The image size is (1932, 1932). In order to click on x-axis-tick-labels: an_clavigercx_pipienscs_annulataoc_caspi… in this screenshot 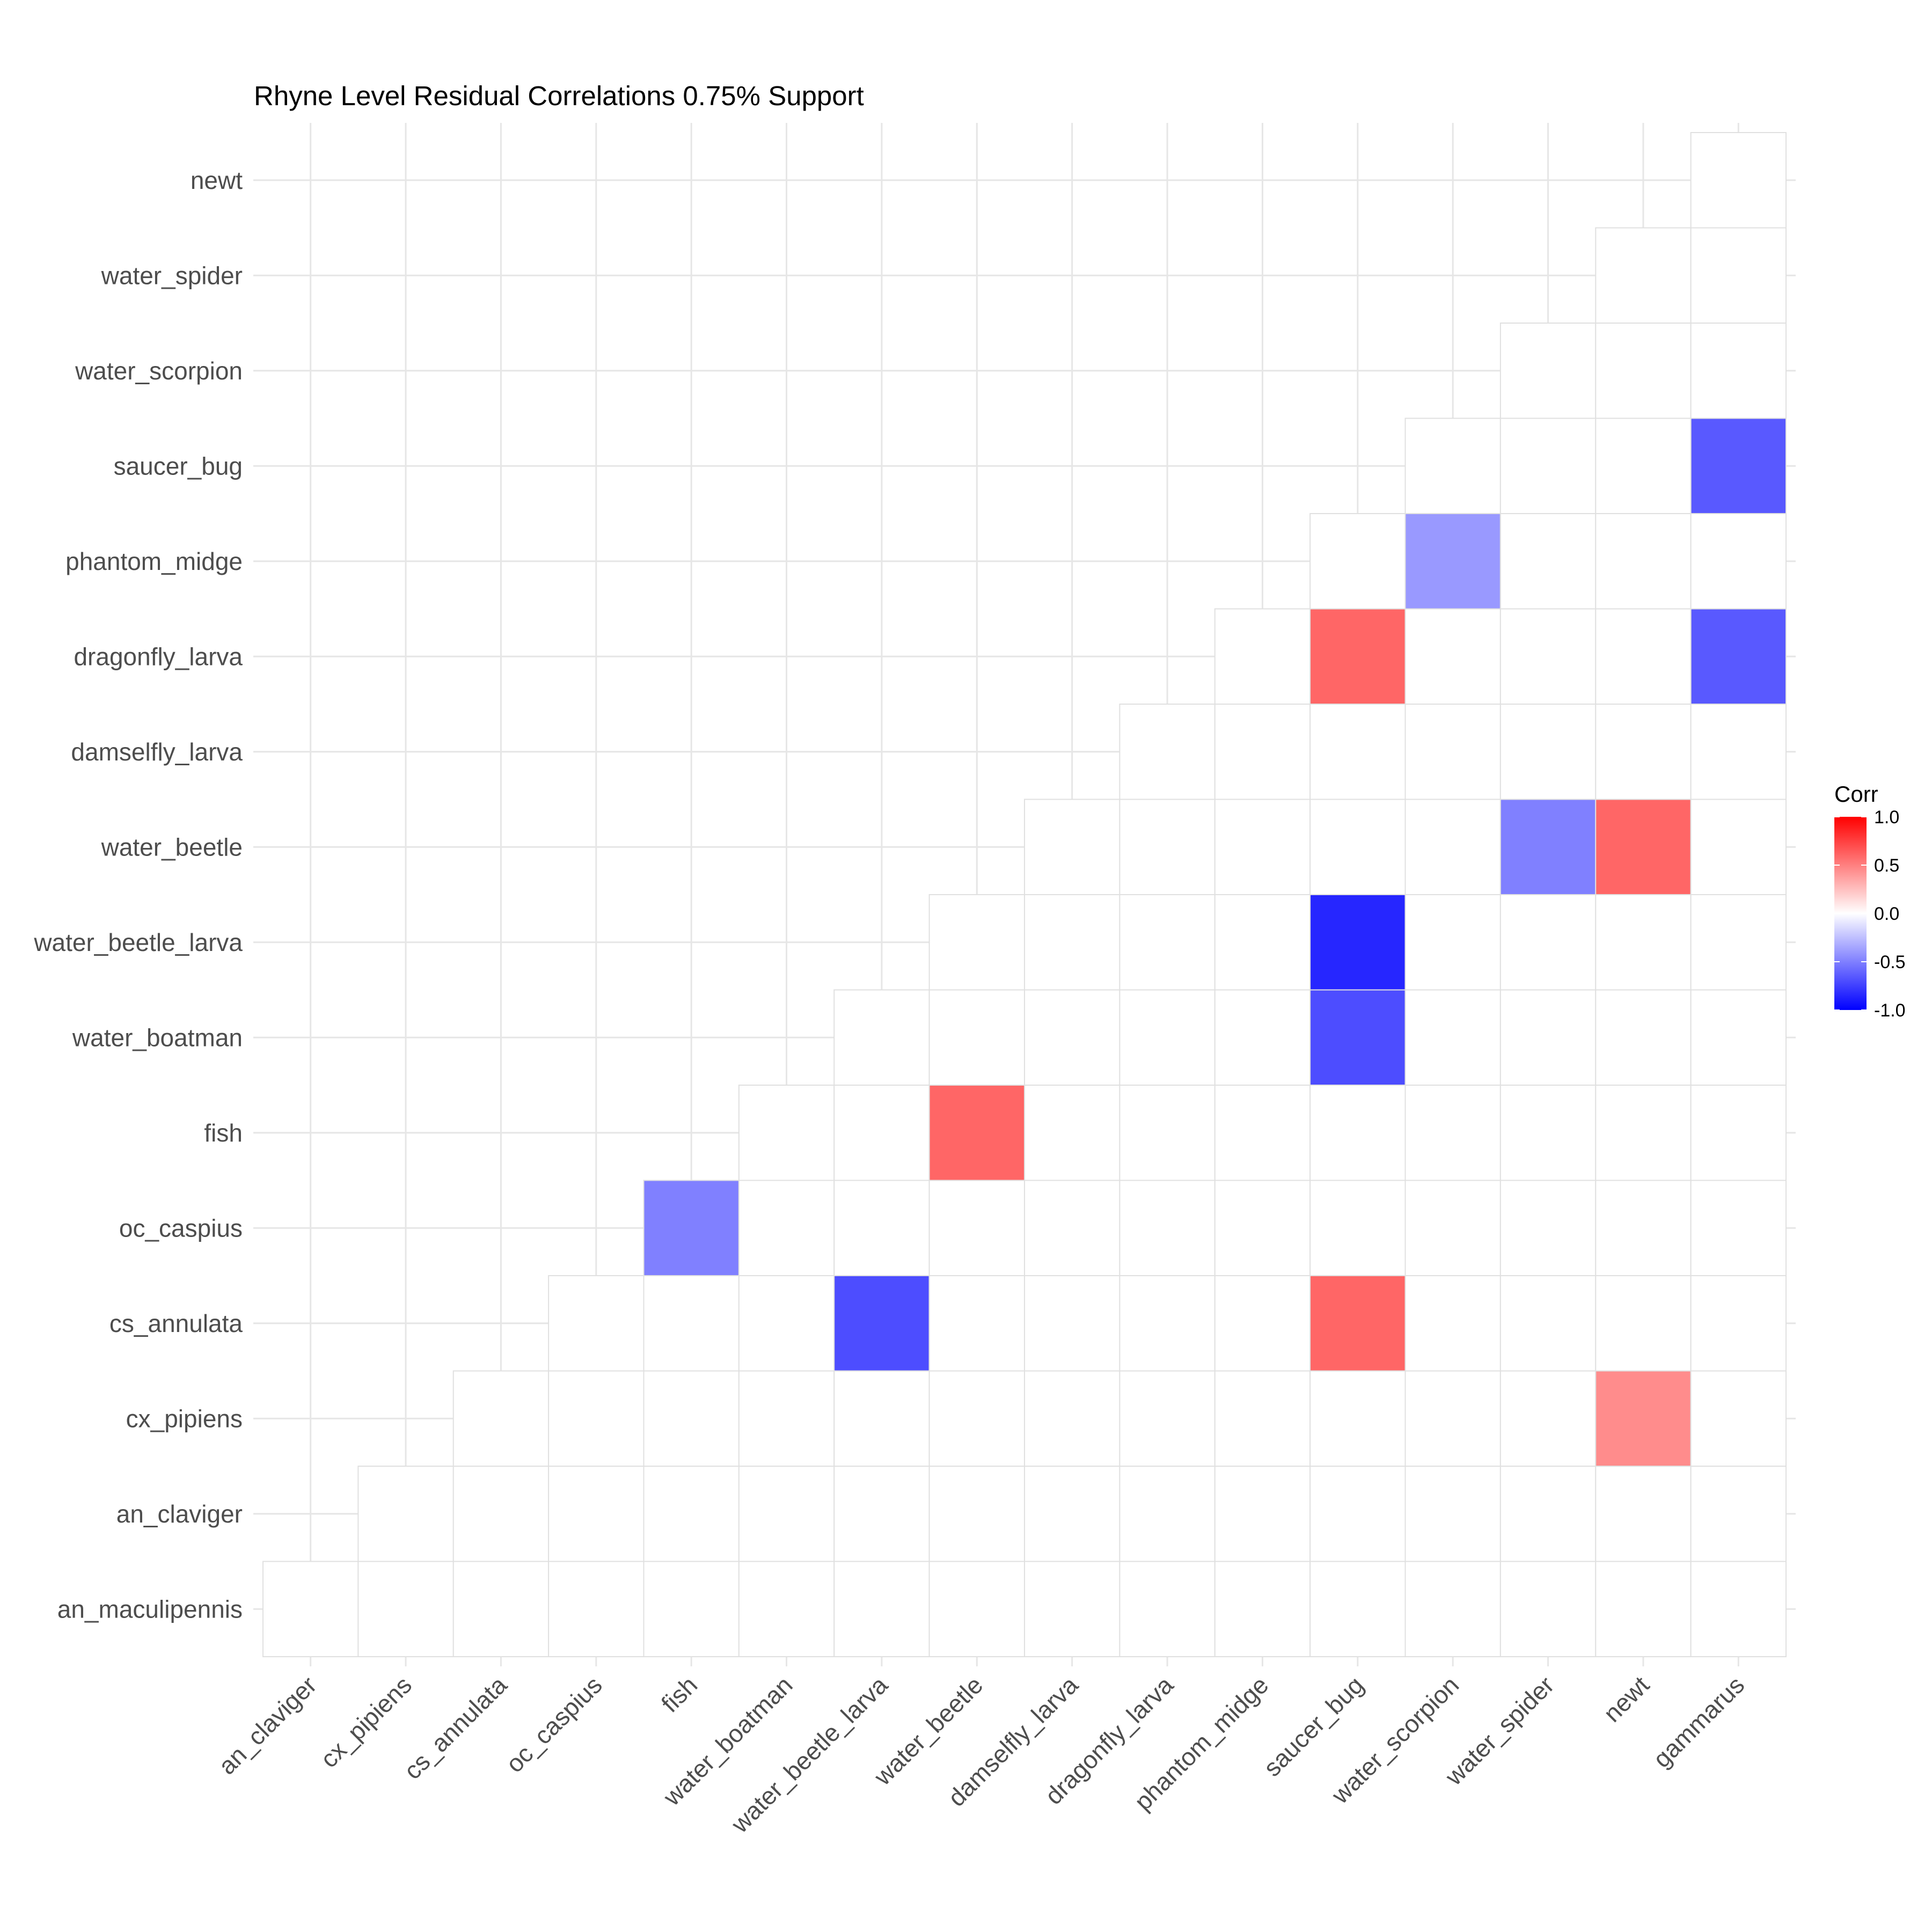, I will do `click(981, 1755)`.